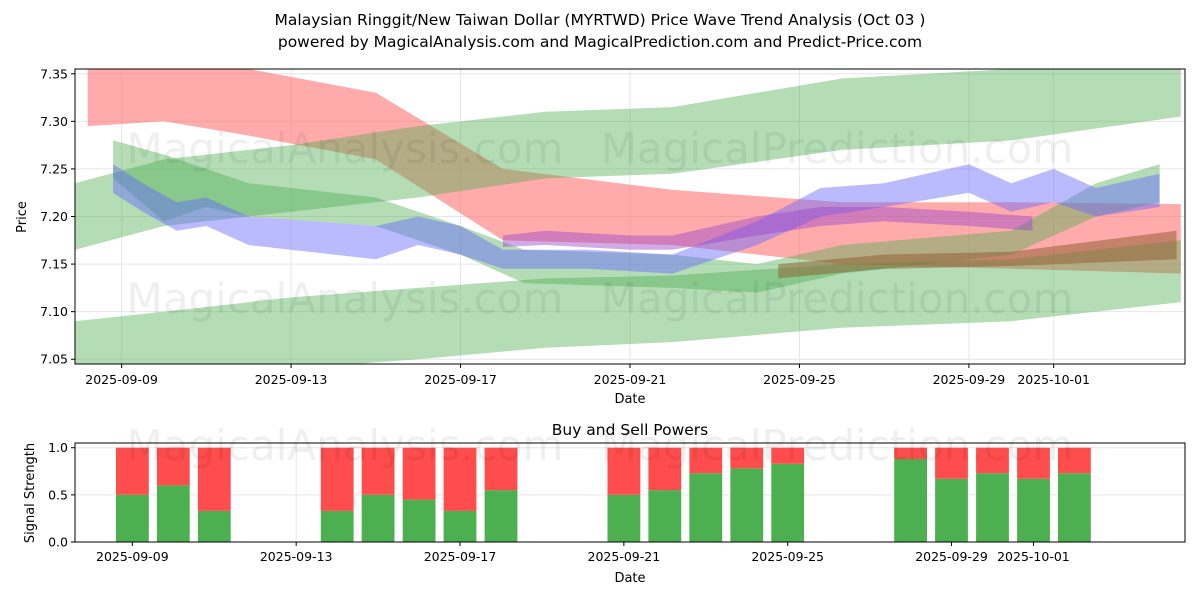 The width and height of the screenshot is (1200, 600). Describe the element at coordinates (22, 217) in the screenshot. I see `price-yaxis-label: Price` at that location.